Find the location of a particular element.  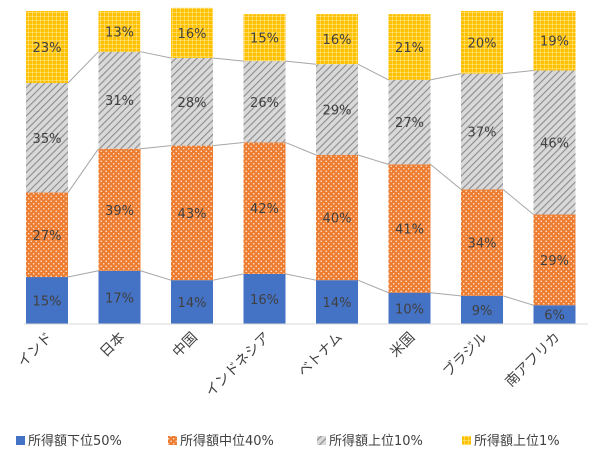

data-label-7-0: 6% is located at coordinates (554, 316).